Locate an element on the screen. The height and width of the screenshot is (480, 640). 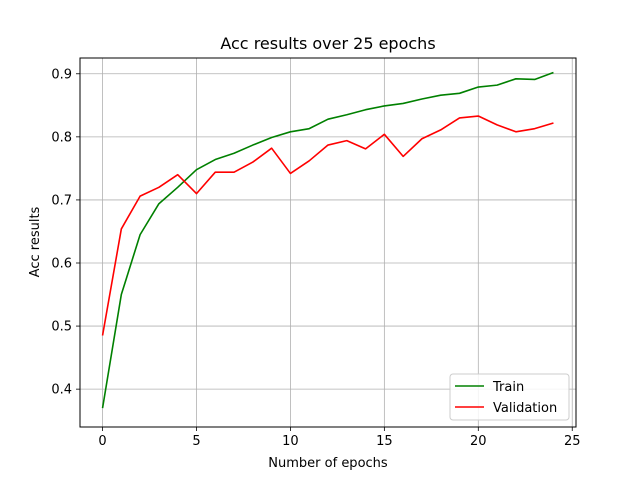
x-axis-ticks: 0 5 10 15 20 25 is located at coordinates (339, 438).